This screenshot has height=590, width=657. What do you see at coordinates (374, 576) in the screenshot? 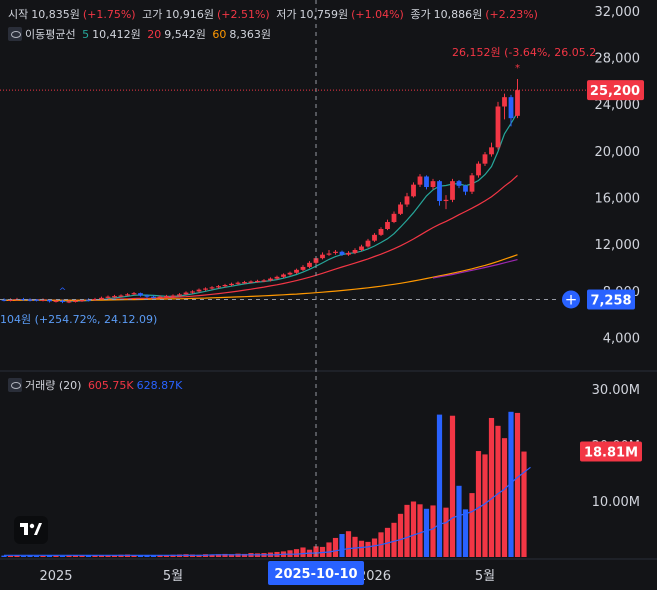
I see `time-tick-label: 2026` at bounding box center [374, 576].